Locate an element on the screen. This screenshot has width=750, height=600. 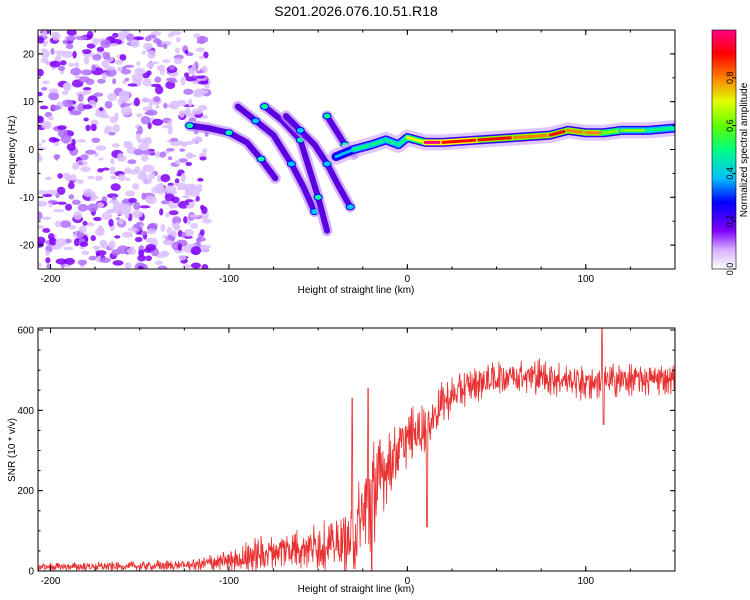
colorbar-gradient is located at coordinates (724, 149).